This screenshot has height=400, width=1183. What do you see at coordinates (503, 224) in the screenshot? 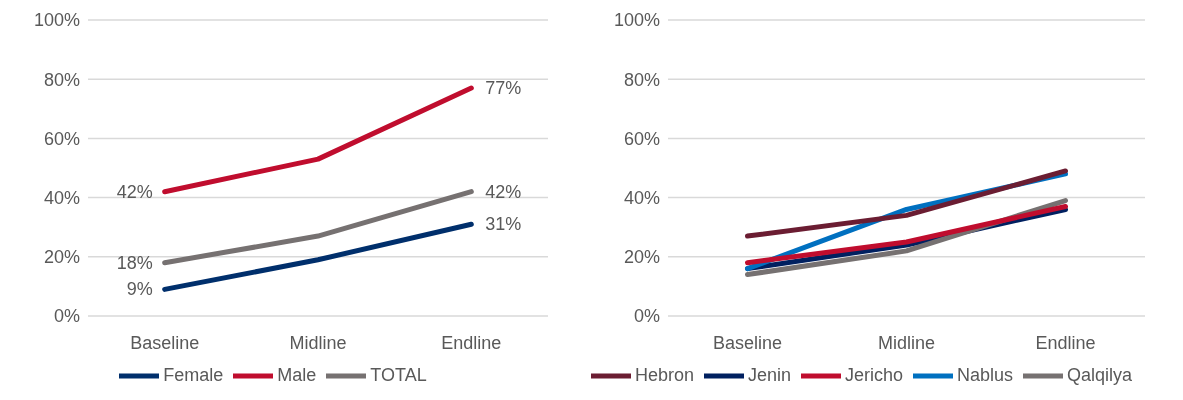
I see `data-label: 31%` at bounding box center [503, 224].